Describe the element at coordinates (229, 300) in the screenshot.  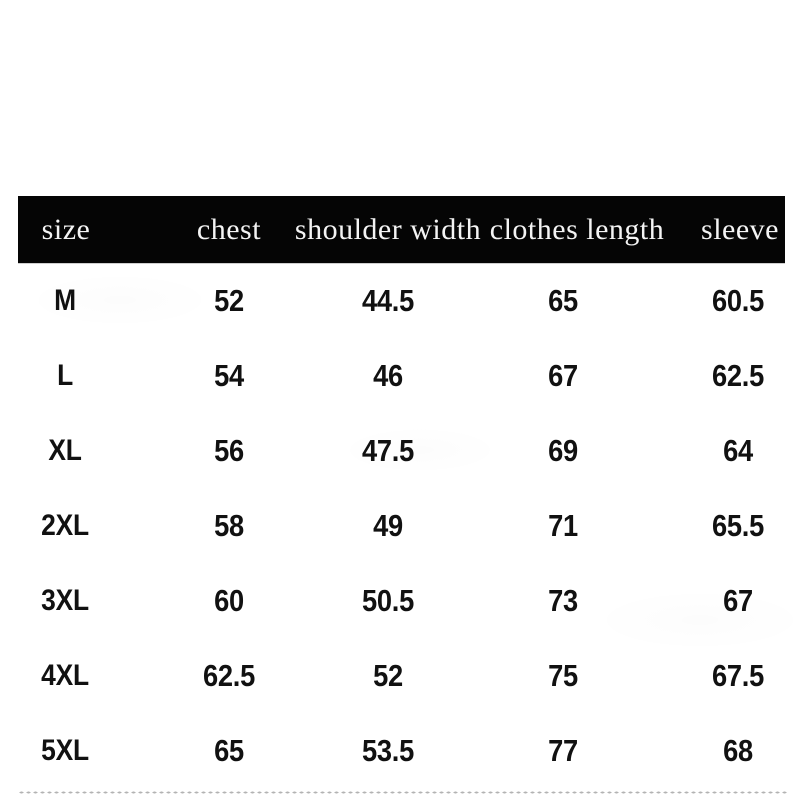
I see `cell-chest: 52` at that location.